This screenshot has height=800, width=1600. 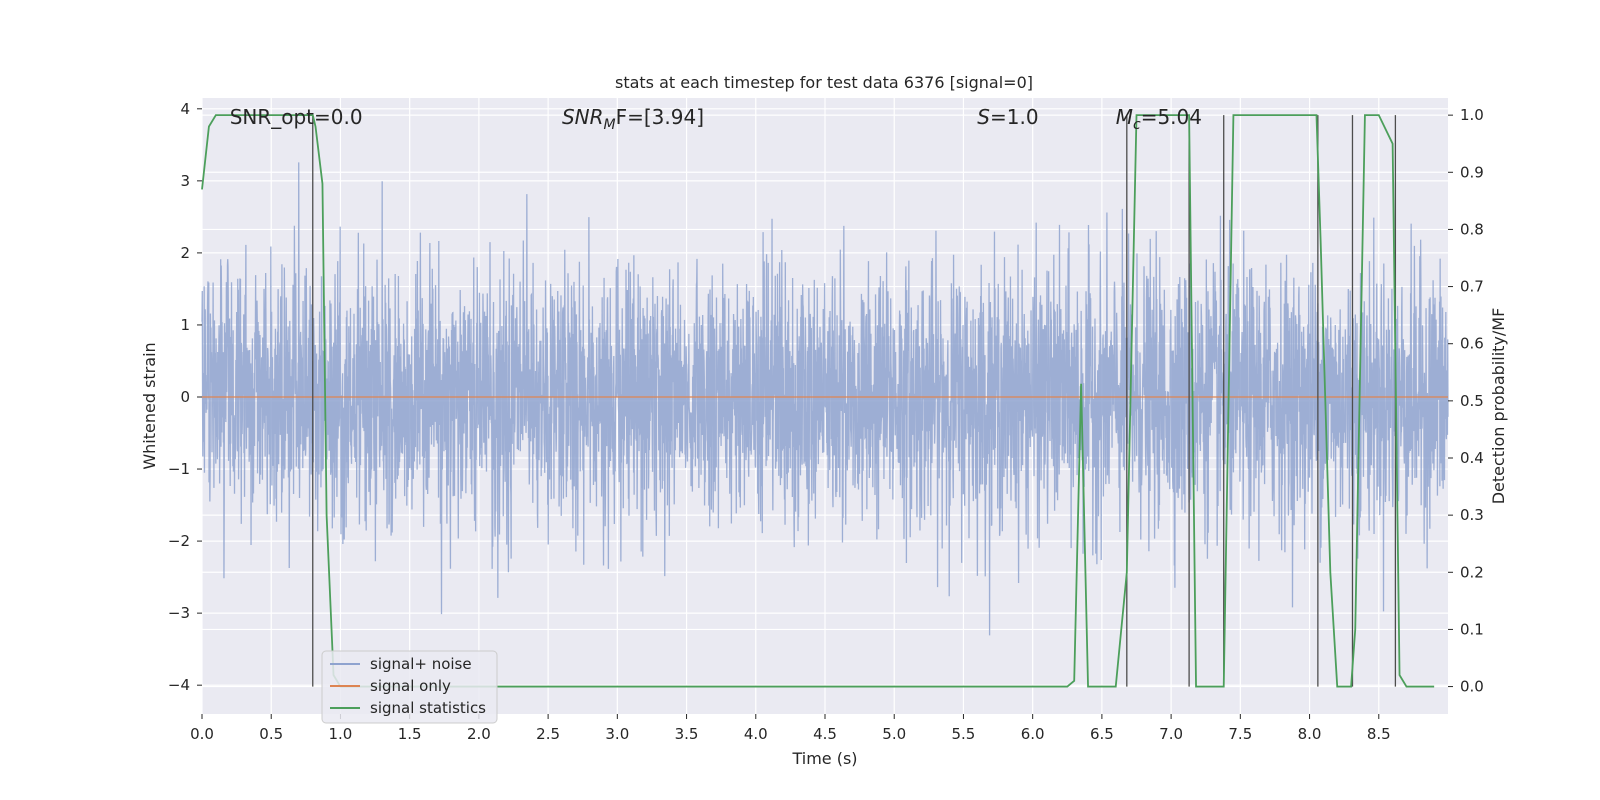 I want to click on left-y-tick-label: 3, so click(x=185, y=181).